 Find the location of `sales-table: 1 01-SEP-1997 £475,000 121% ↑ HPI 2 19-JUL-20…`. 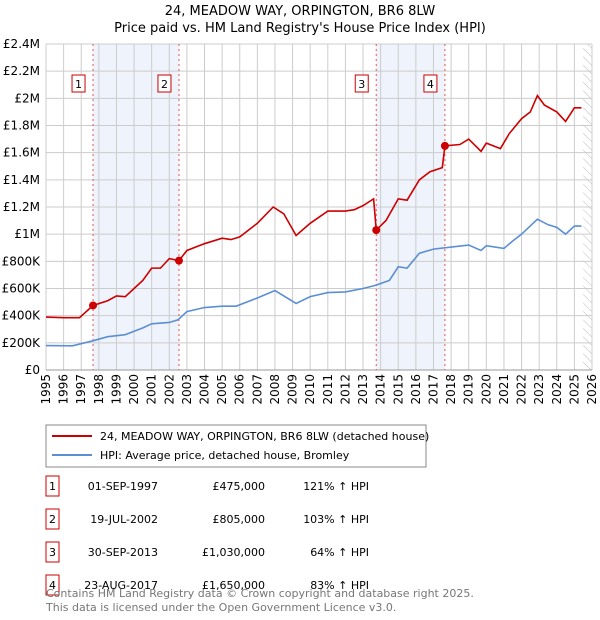

sales-table: 1 01-SEP-1997 £475,000 121% ↑ HPI 2 19-JUL-20… is located at coordinates (207, 535).